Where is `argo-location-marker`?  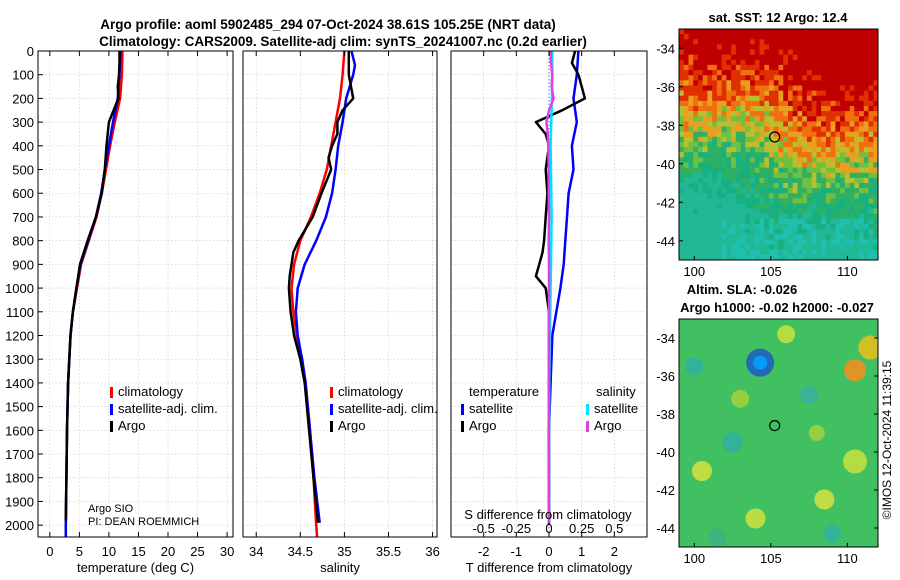
argo-location-marker is located at coordinates (775, 137).